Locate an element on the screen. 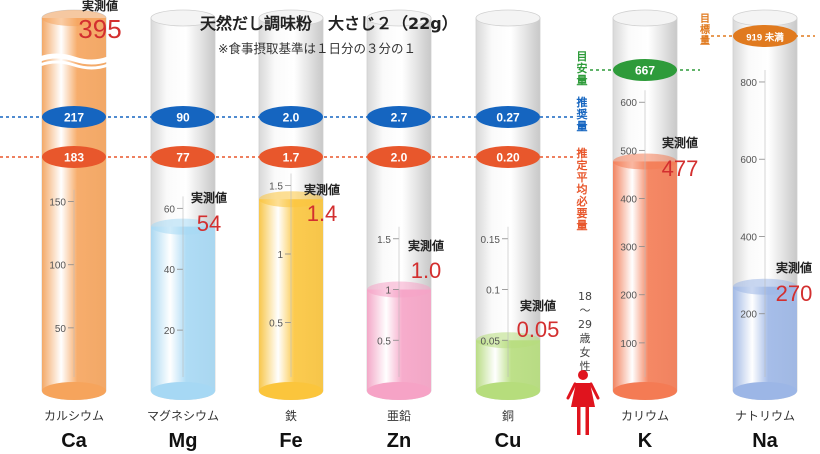  measured-value: 477 is located at coordinates (680, 168).